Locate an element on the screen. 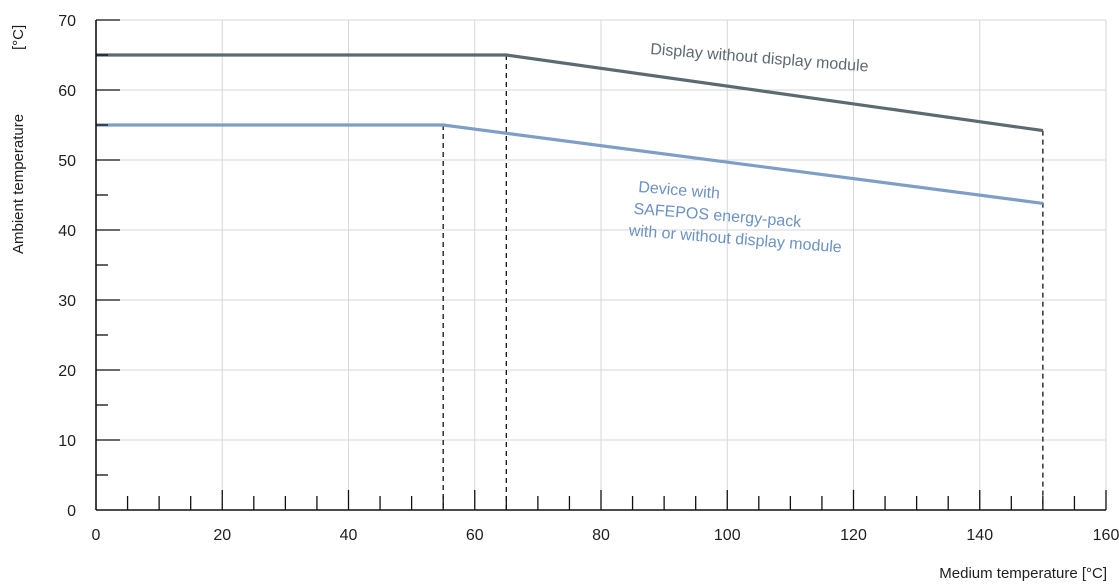 The height and width of the screenshot is (588, 1119). annotation-line: with or without display module is located at coordinates (734, 239).